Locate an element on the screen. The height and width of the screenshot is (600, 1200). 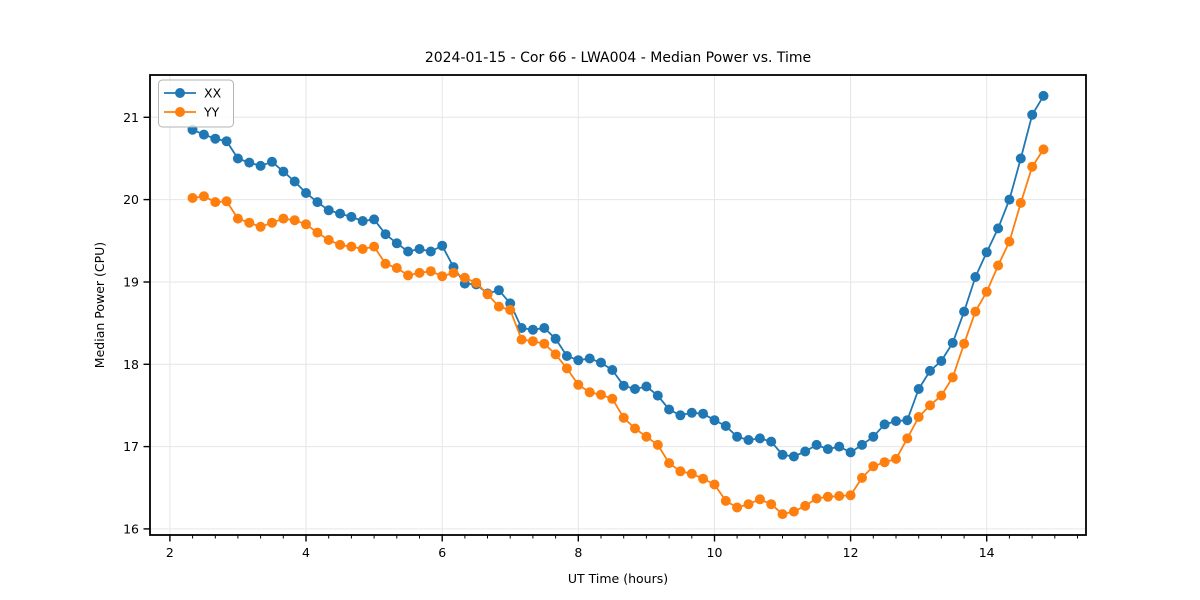
y-tick-label: 20 is located at coordinates (131, 199).